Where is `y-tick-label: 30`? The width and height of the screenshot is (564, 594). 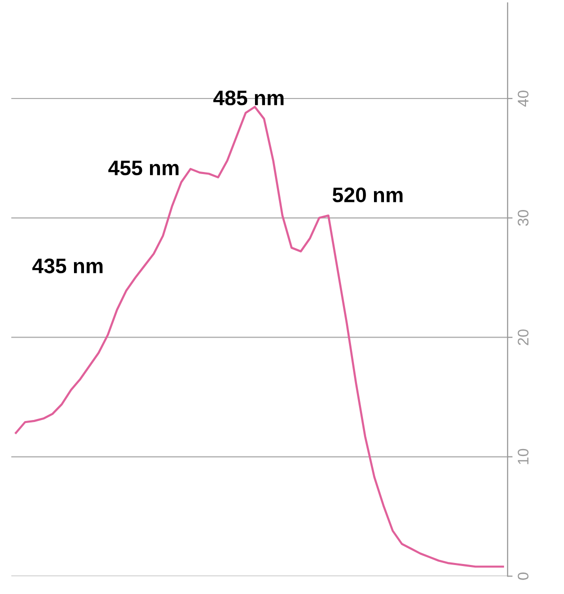
y-tick-label: 30 is located at coordinates (523, 218).